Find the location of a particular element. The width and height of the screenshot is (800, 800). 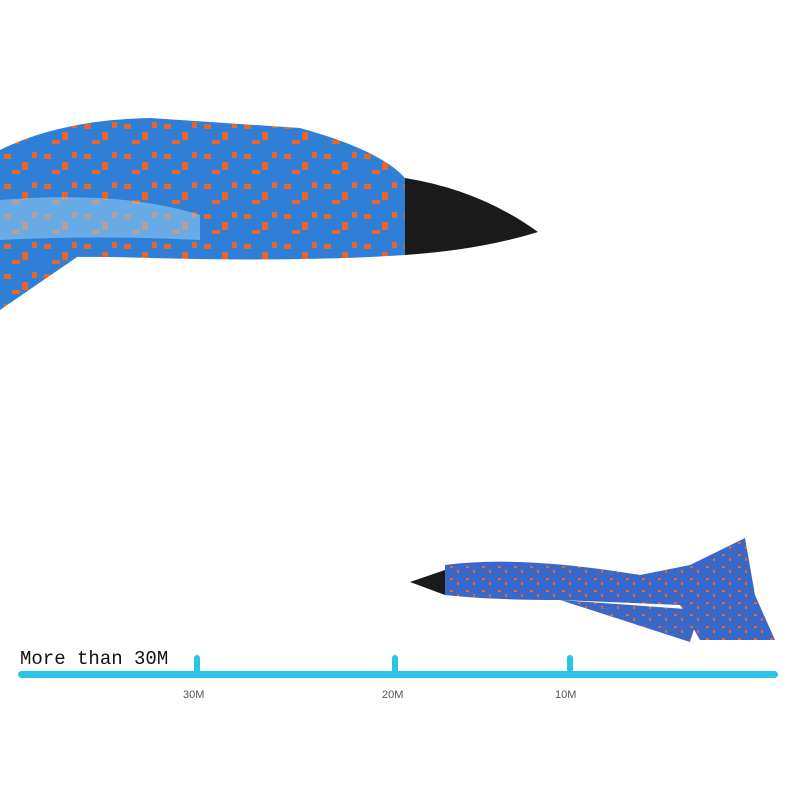

distance-scale-bar is located at coordinates (398, 674).